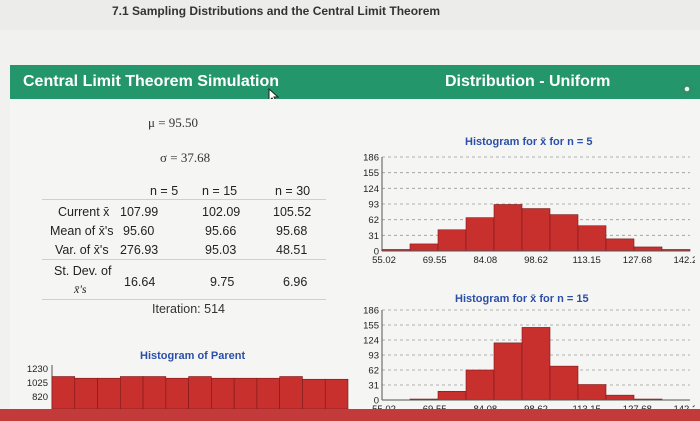  Describe the element at coordinates (139, 212) in the screenshot. I see `table-cell: 107.99` at that location.